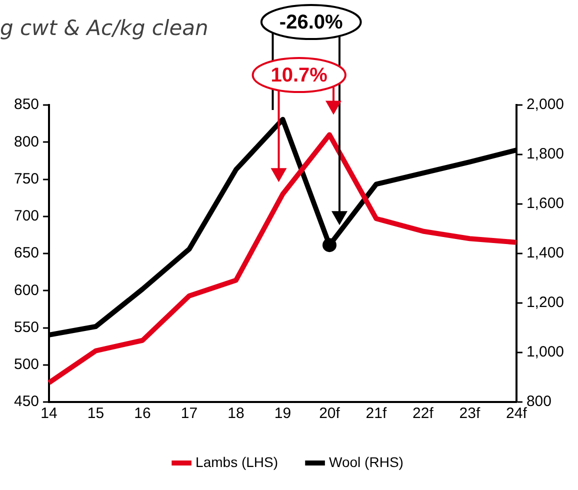 Image resolution: width=578 pixels, height=490 pixels. Describe the element at coordinates (366, 462) in the screenshot. I see `legend-label: Wool (RHS)` at that location.